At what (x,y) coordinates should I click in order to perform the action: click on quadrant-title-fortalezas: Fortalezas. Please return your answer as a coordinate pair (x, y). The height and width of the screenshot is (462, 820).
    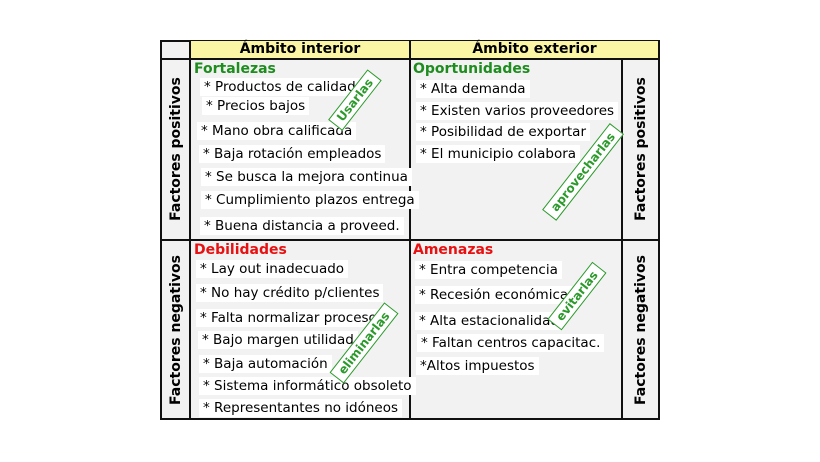
    Looking at the image, I should click on (235, 69).